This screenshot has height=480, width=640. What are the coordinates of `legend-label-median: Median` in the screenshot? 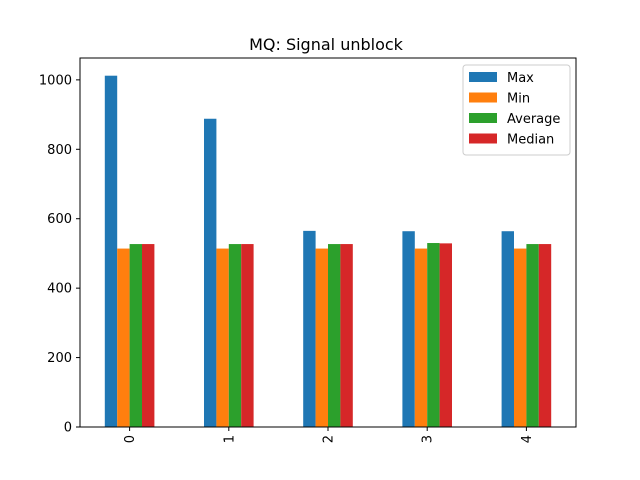 It's located at (530, 140).